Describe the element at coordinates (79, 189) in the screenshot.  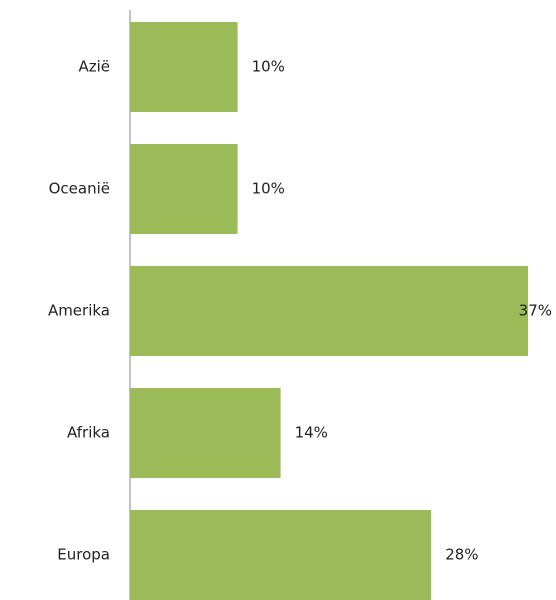
I see `category-label: Oceanië` at that location.